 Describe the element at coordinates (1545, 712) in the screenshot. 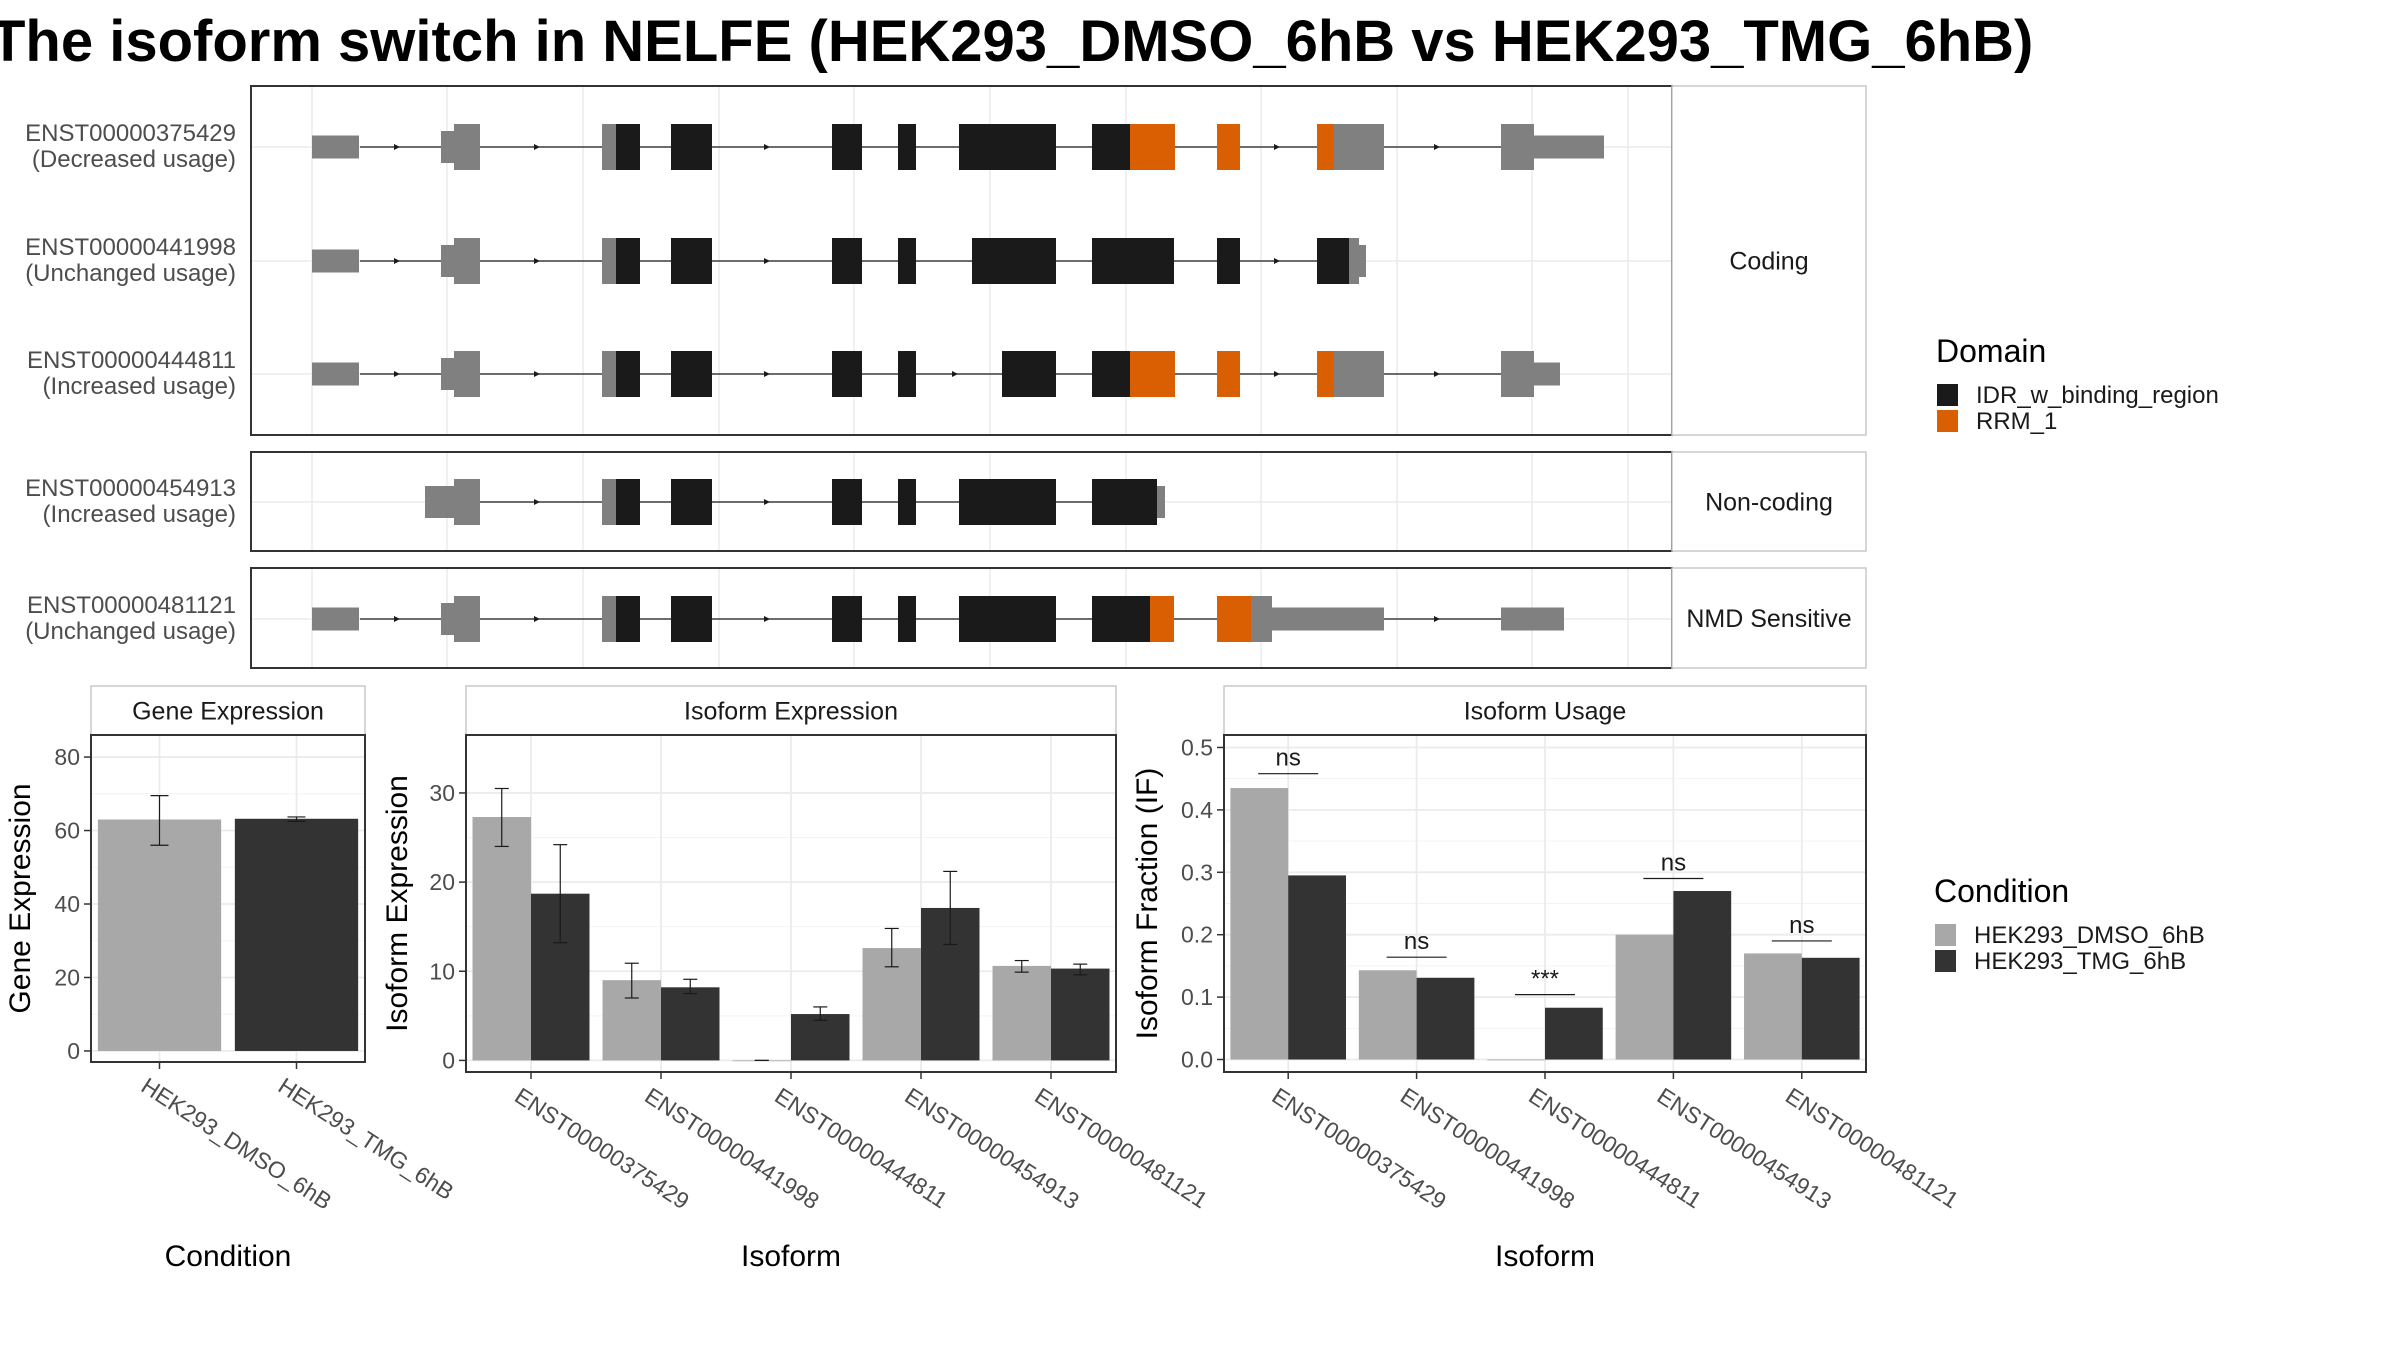

I see `chart-title: Isoform Usage` at that location.